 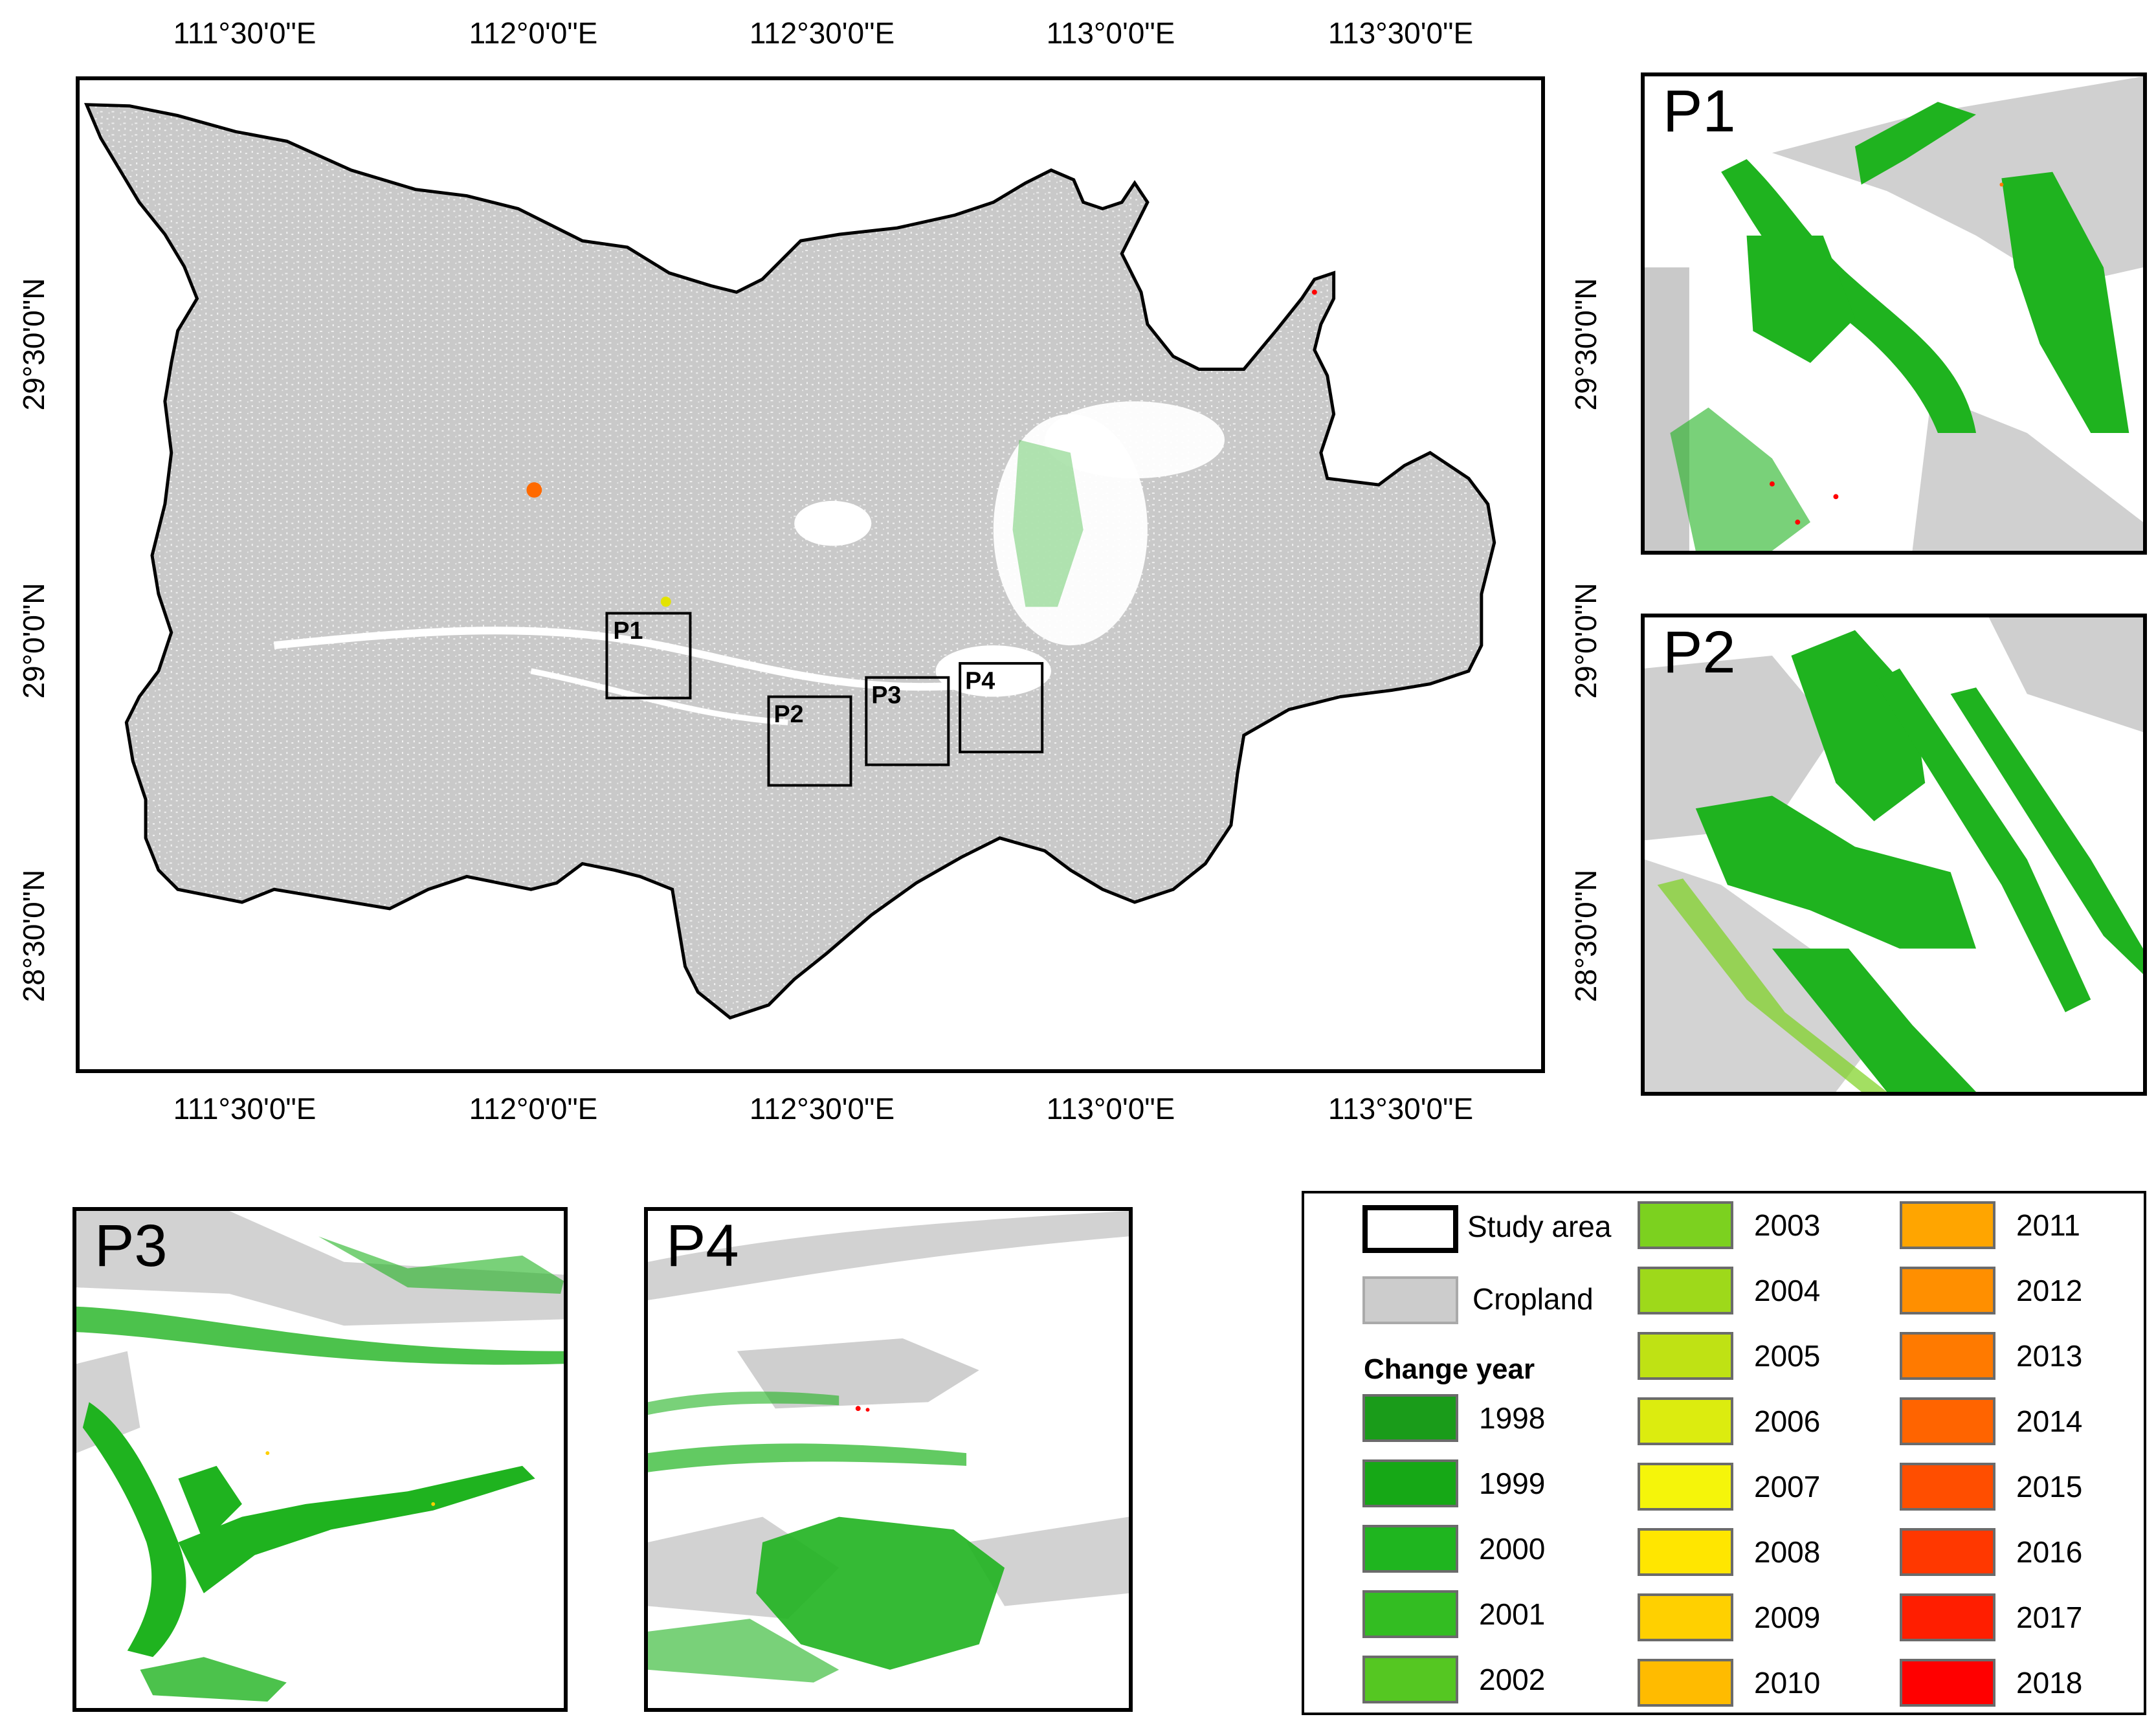 I want to click on river-white, so click(x=627, y=659).